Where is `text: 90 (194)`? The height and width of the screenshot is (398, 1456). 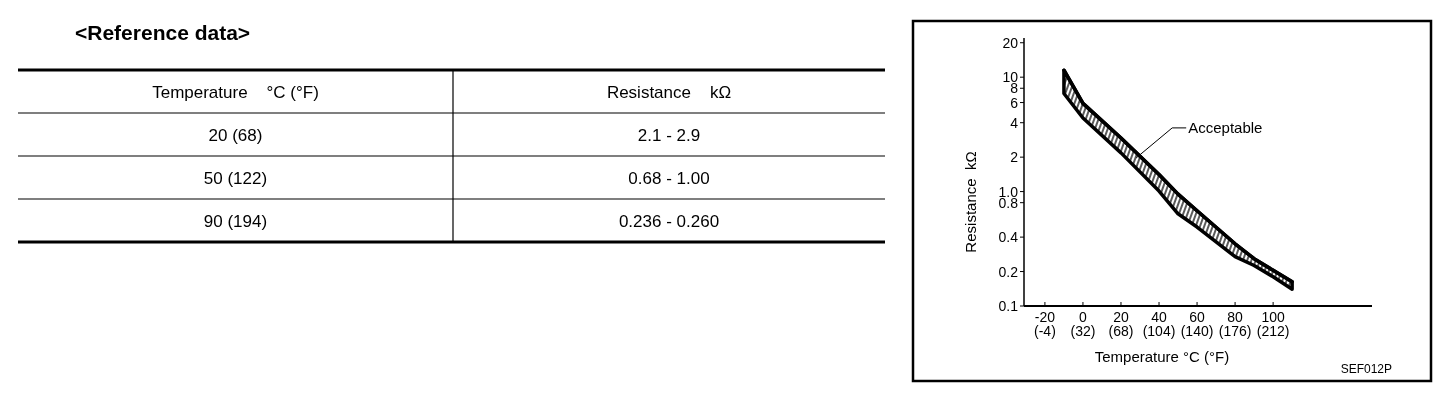
text: 90 (194) is located at coordinates (235, 221).